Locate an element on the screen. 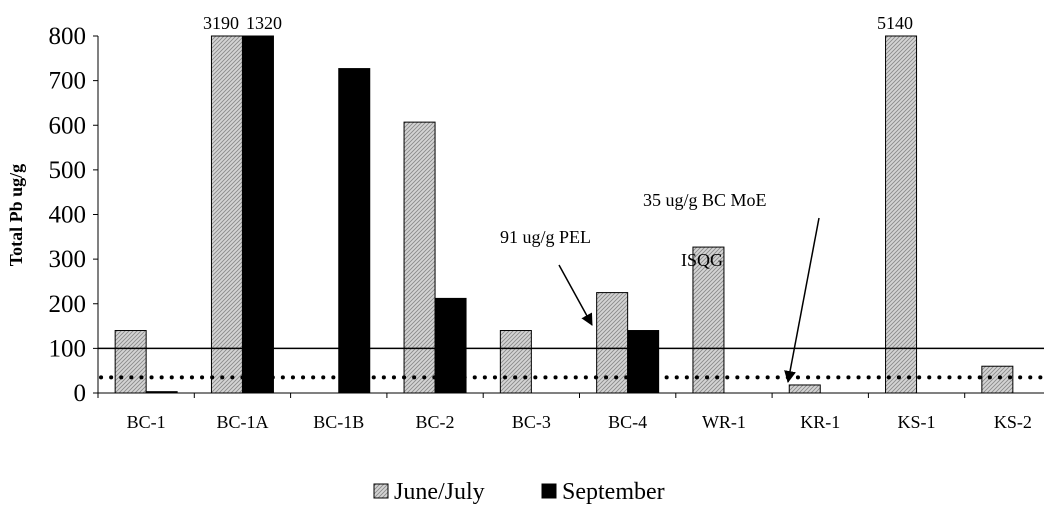  bar-value-label: 5140 is located at coordinates (895, 23).